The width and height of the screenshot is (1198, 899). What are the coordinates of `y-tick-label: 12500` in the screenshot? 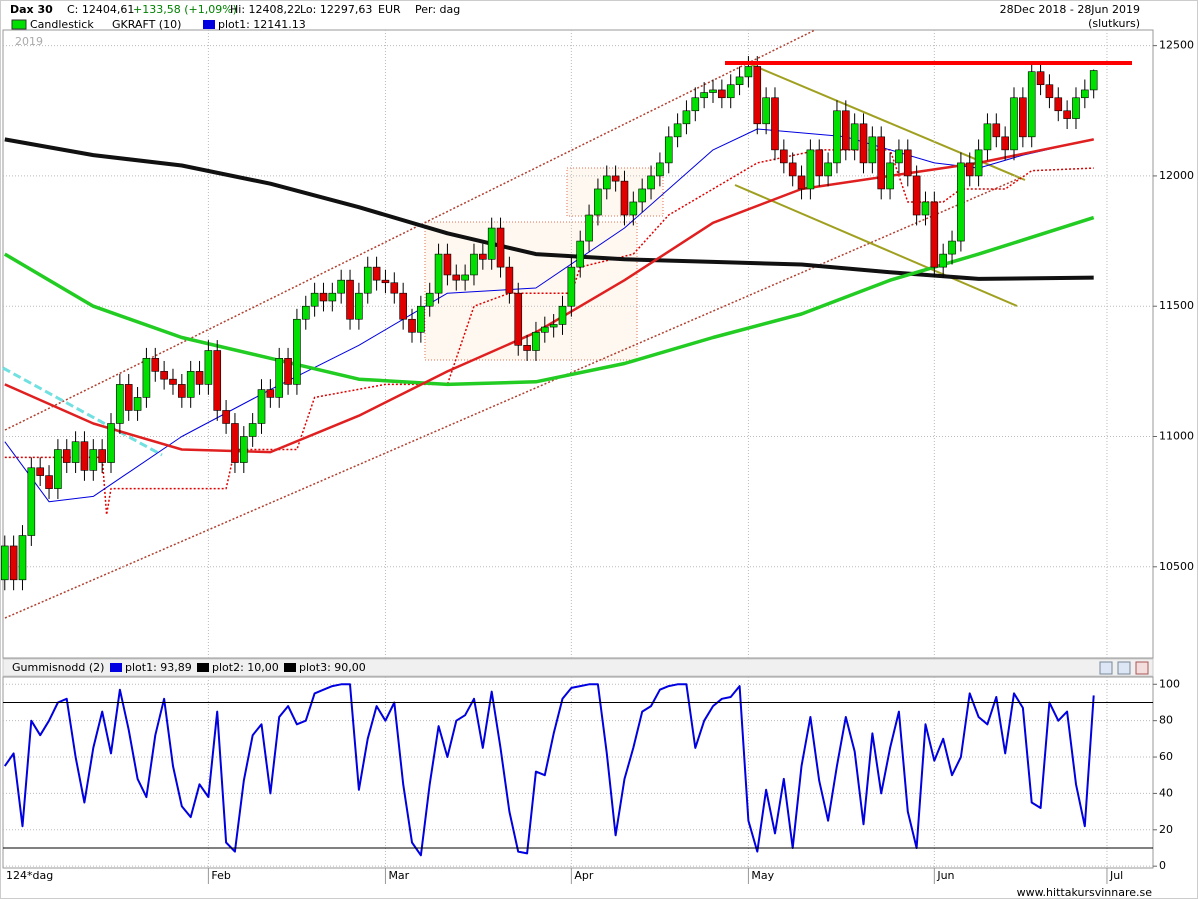 It's located at (1176, 45).